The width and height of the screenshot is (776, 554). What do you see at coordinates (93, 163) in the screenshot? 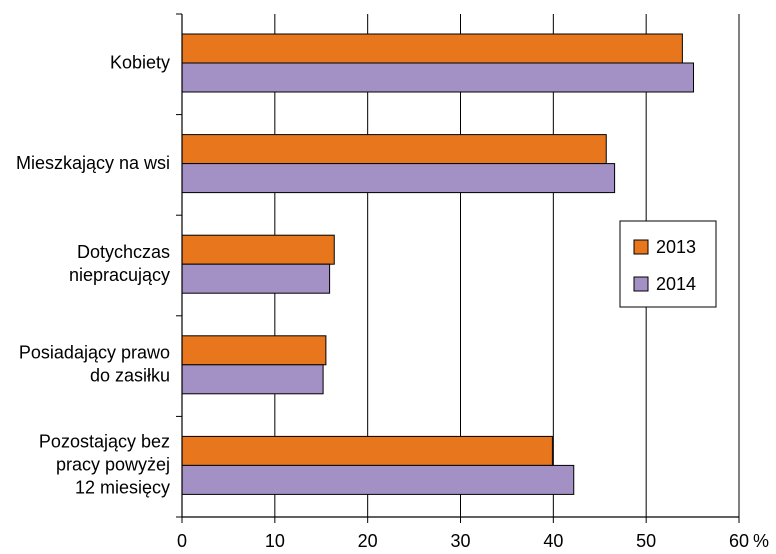
I see `category-label-1: Mieszkający na wsi` at bounding box center [93, 163].